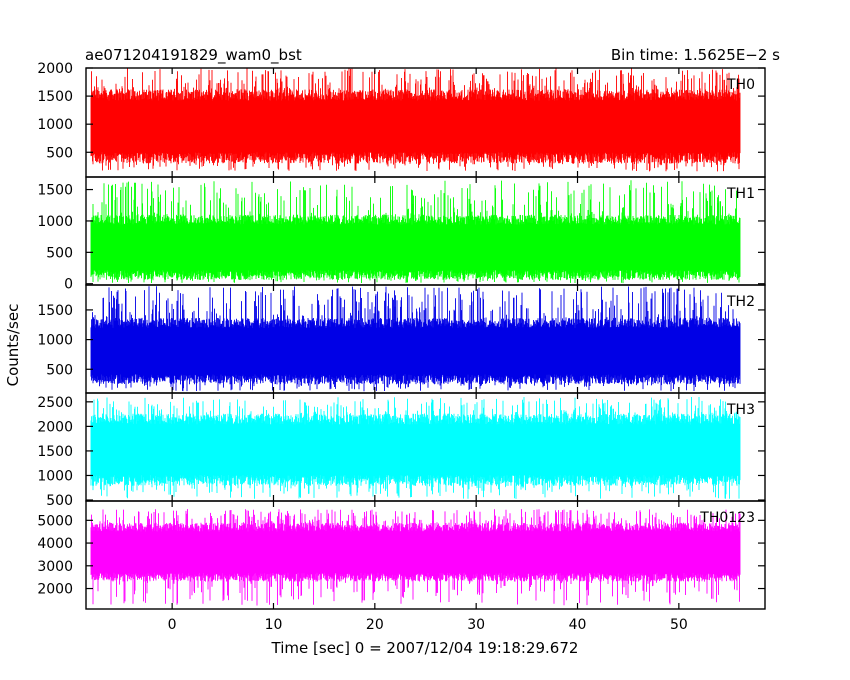 This screenshot has height=680, width=850. Describe the element at coordinates (740, 302) in the screenshot. I see `series-label-th2: TH2` at that location.